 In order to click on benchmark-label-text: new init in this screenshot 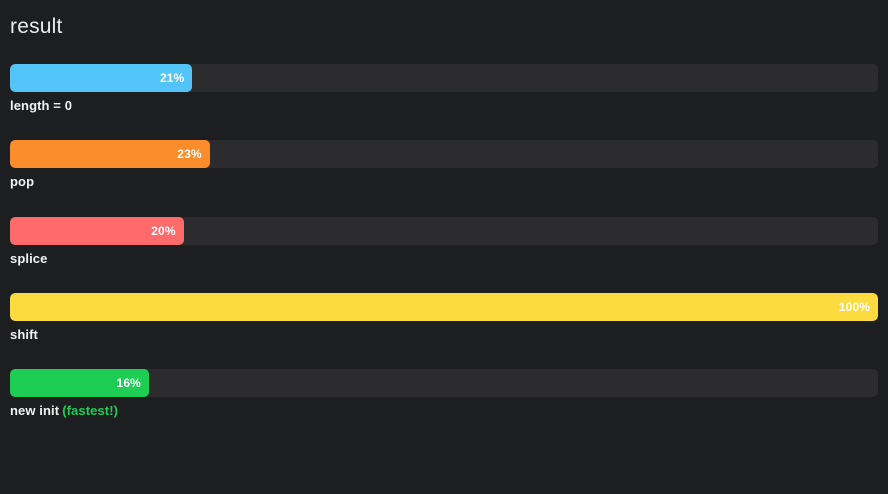, I will do `click(35, 411)`.